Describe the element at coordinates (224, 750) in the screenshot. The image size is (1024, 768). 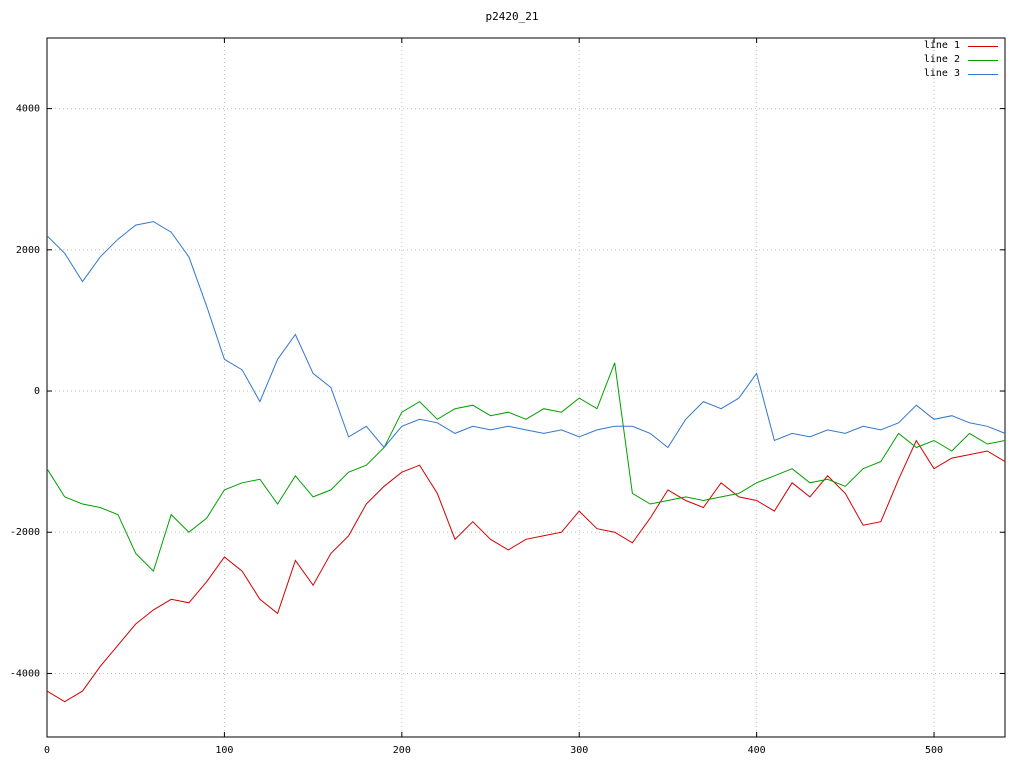
I see `svg-text: 100` at that location.